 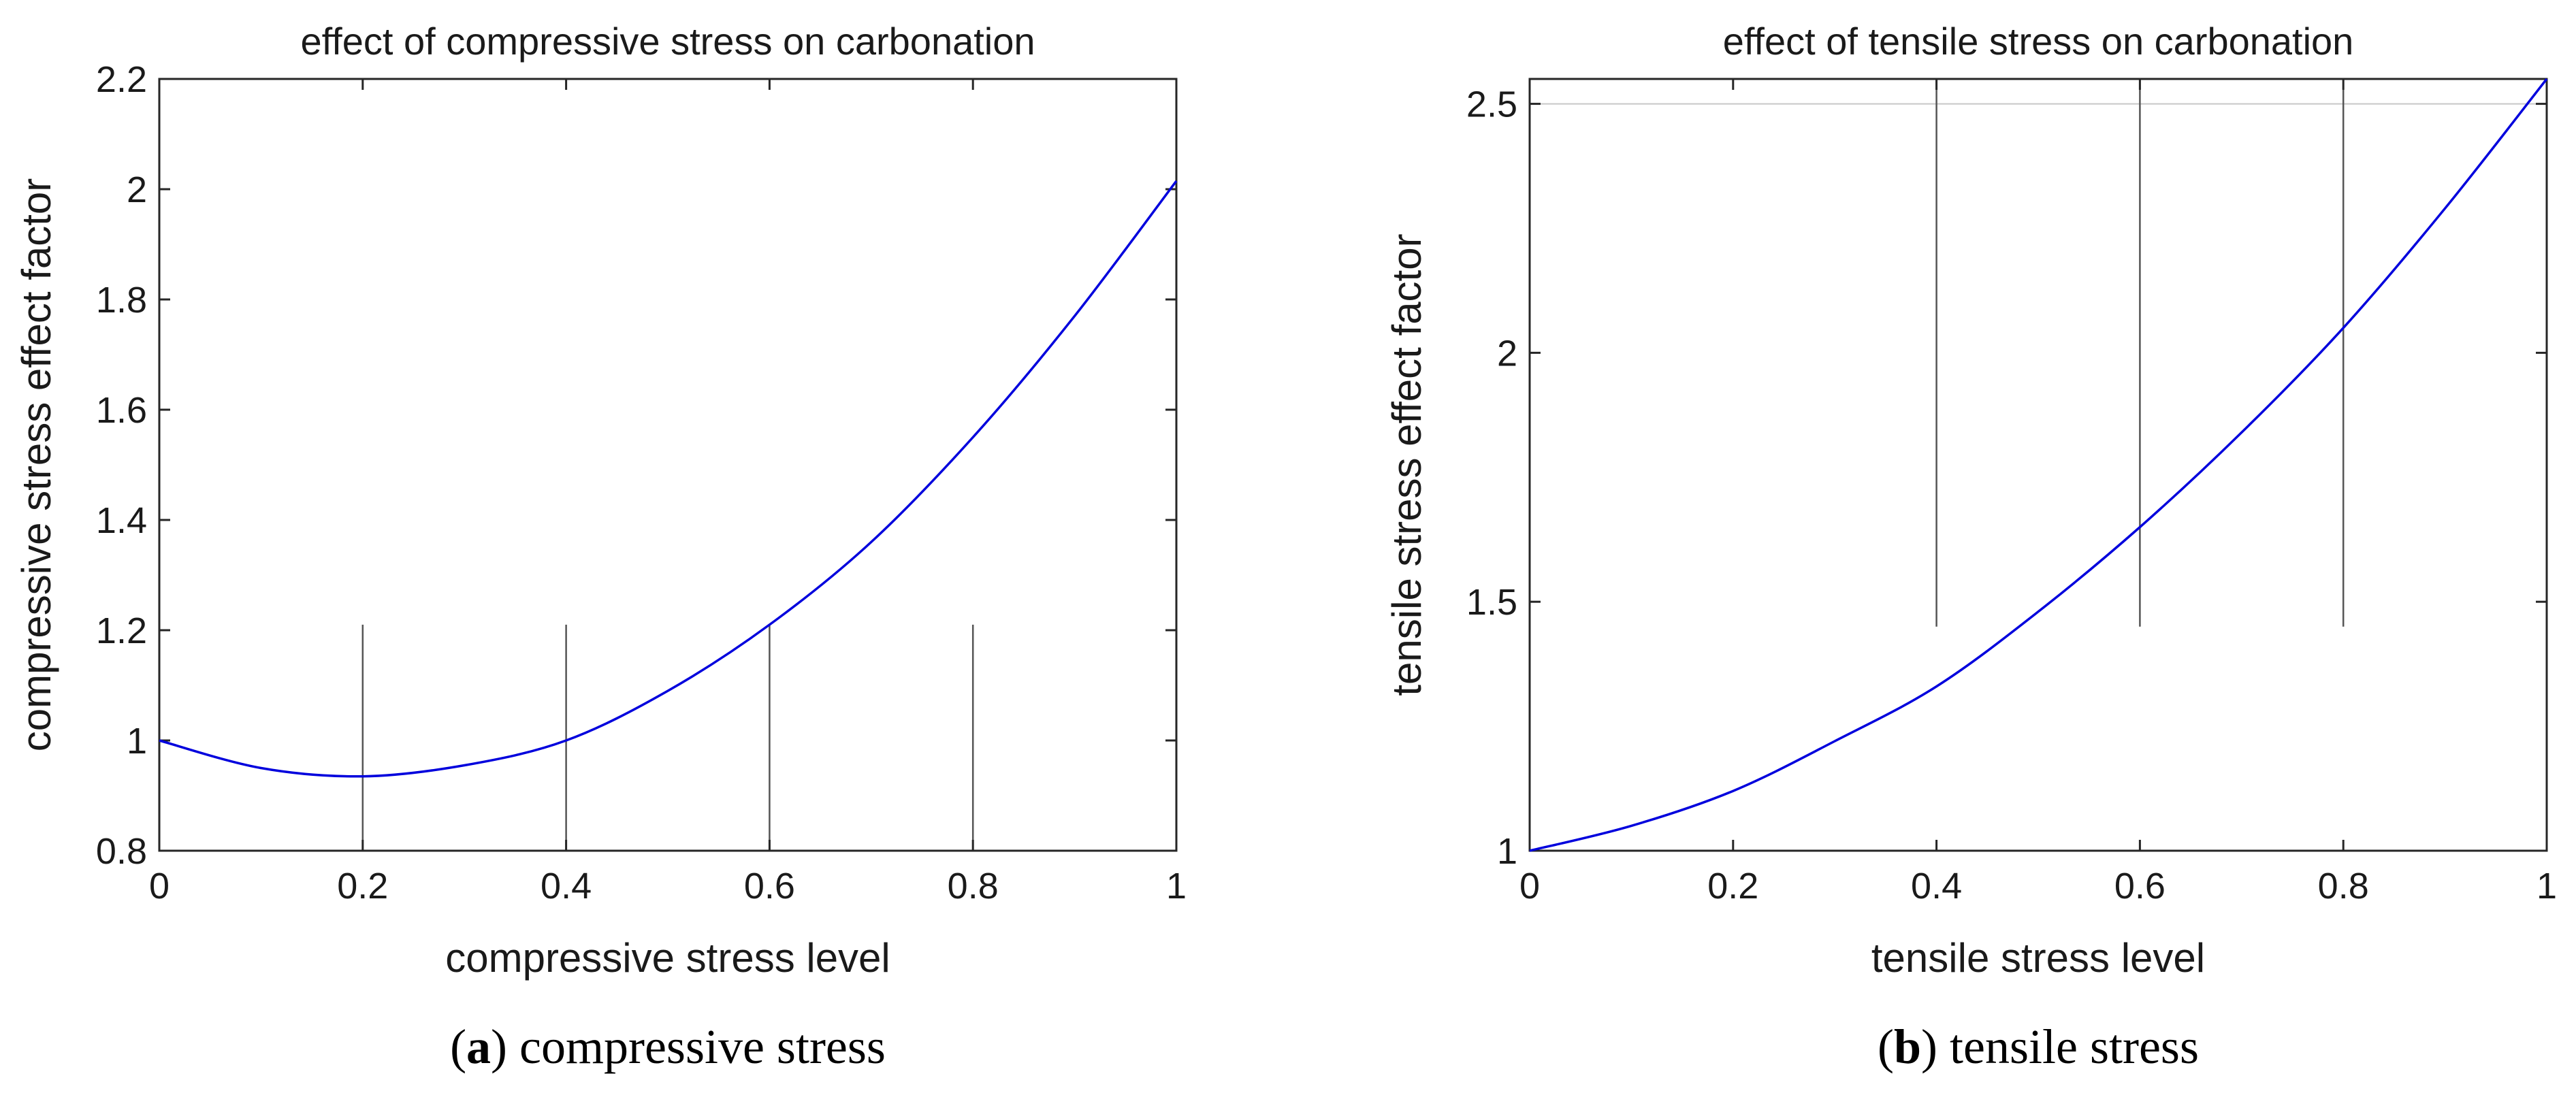 What do you see at coordinates (36, 465) in the screenshot?
I see `y-axis-label: compressive stress effect factor` at bounding box center [36, 465].